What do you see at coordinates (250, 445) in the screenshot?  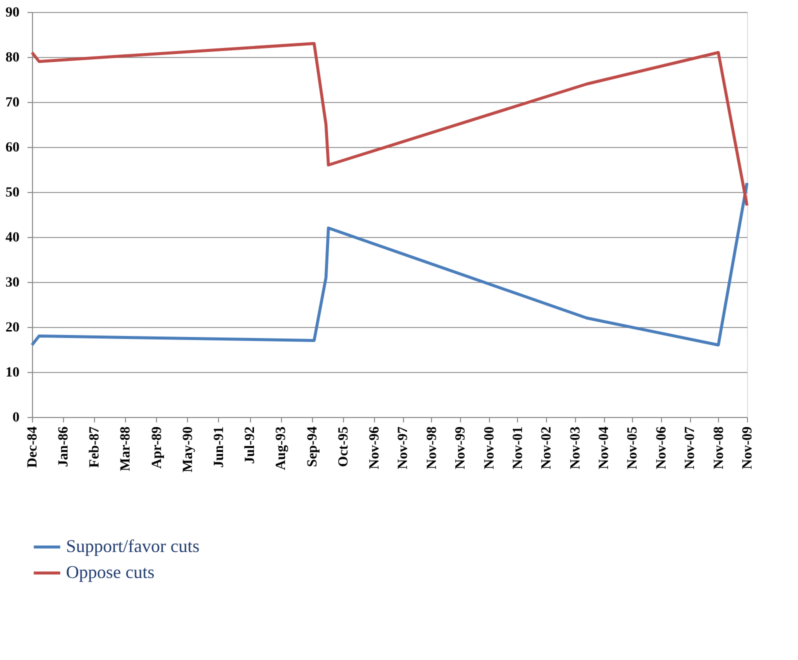 I see `x-tick-label: Jul-92` at bounding box center [250, 445].